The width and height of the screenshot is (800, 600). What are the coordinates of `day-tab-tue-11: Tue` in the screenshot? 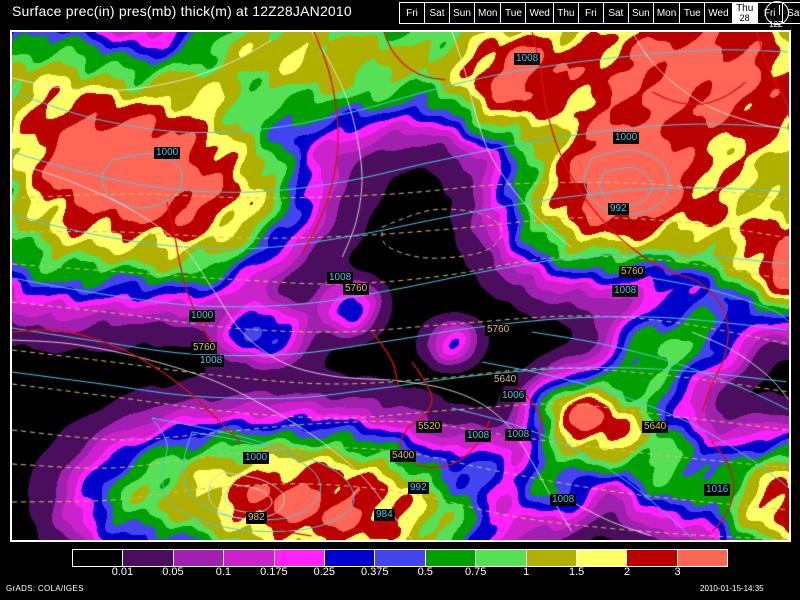 It's located at (692, 13).